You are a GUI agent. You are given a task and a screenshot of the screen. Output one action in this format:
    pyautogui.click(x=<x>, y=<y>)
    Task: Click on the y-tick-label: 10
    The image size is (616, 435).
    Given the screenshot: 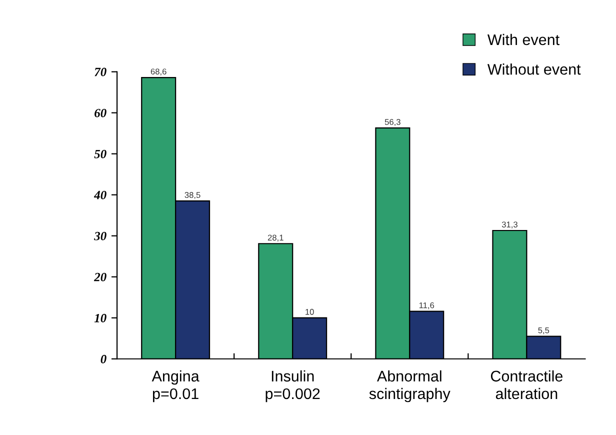 What is the action you would take?
    pyautogui.click(x=100, y=318)
    